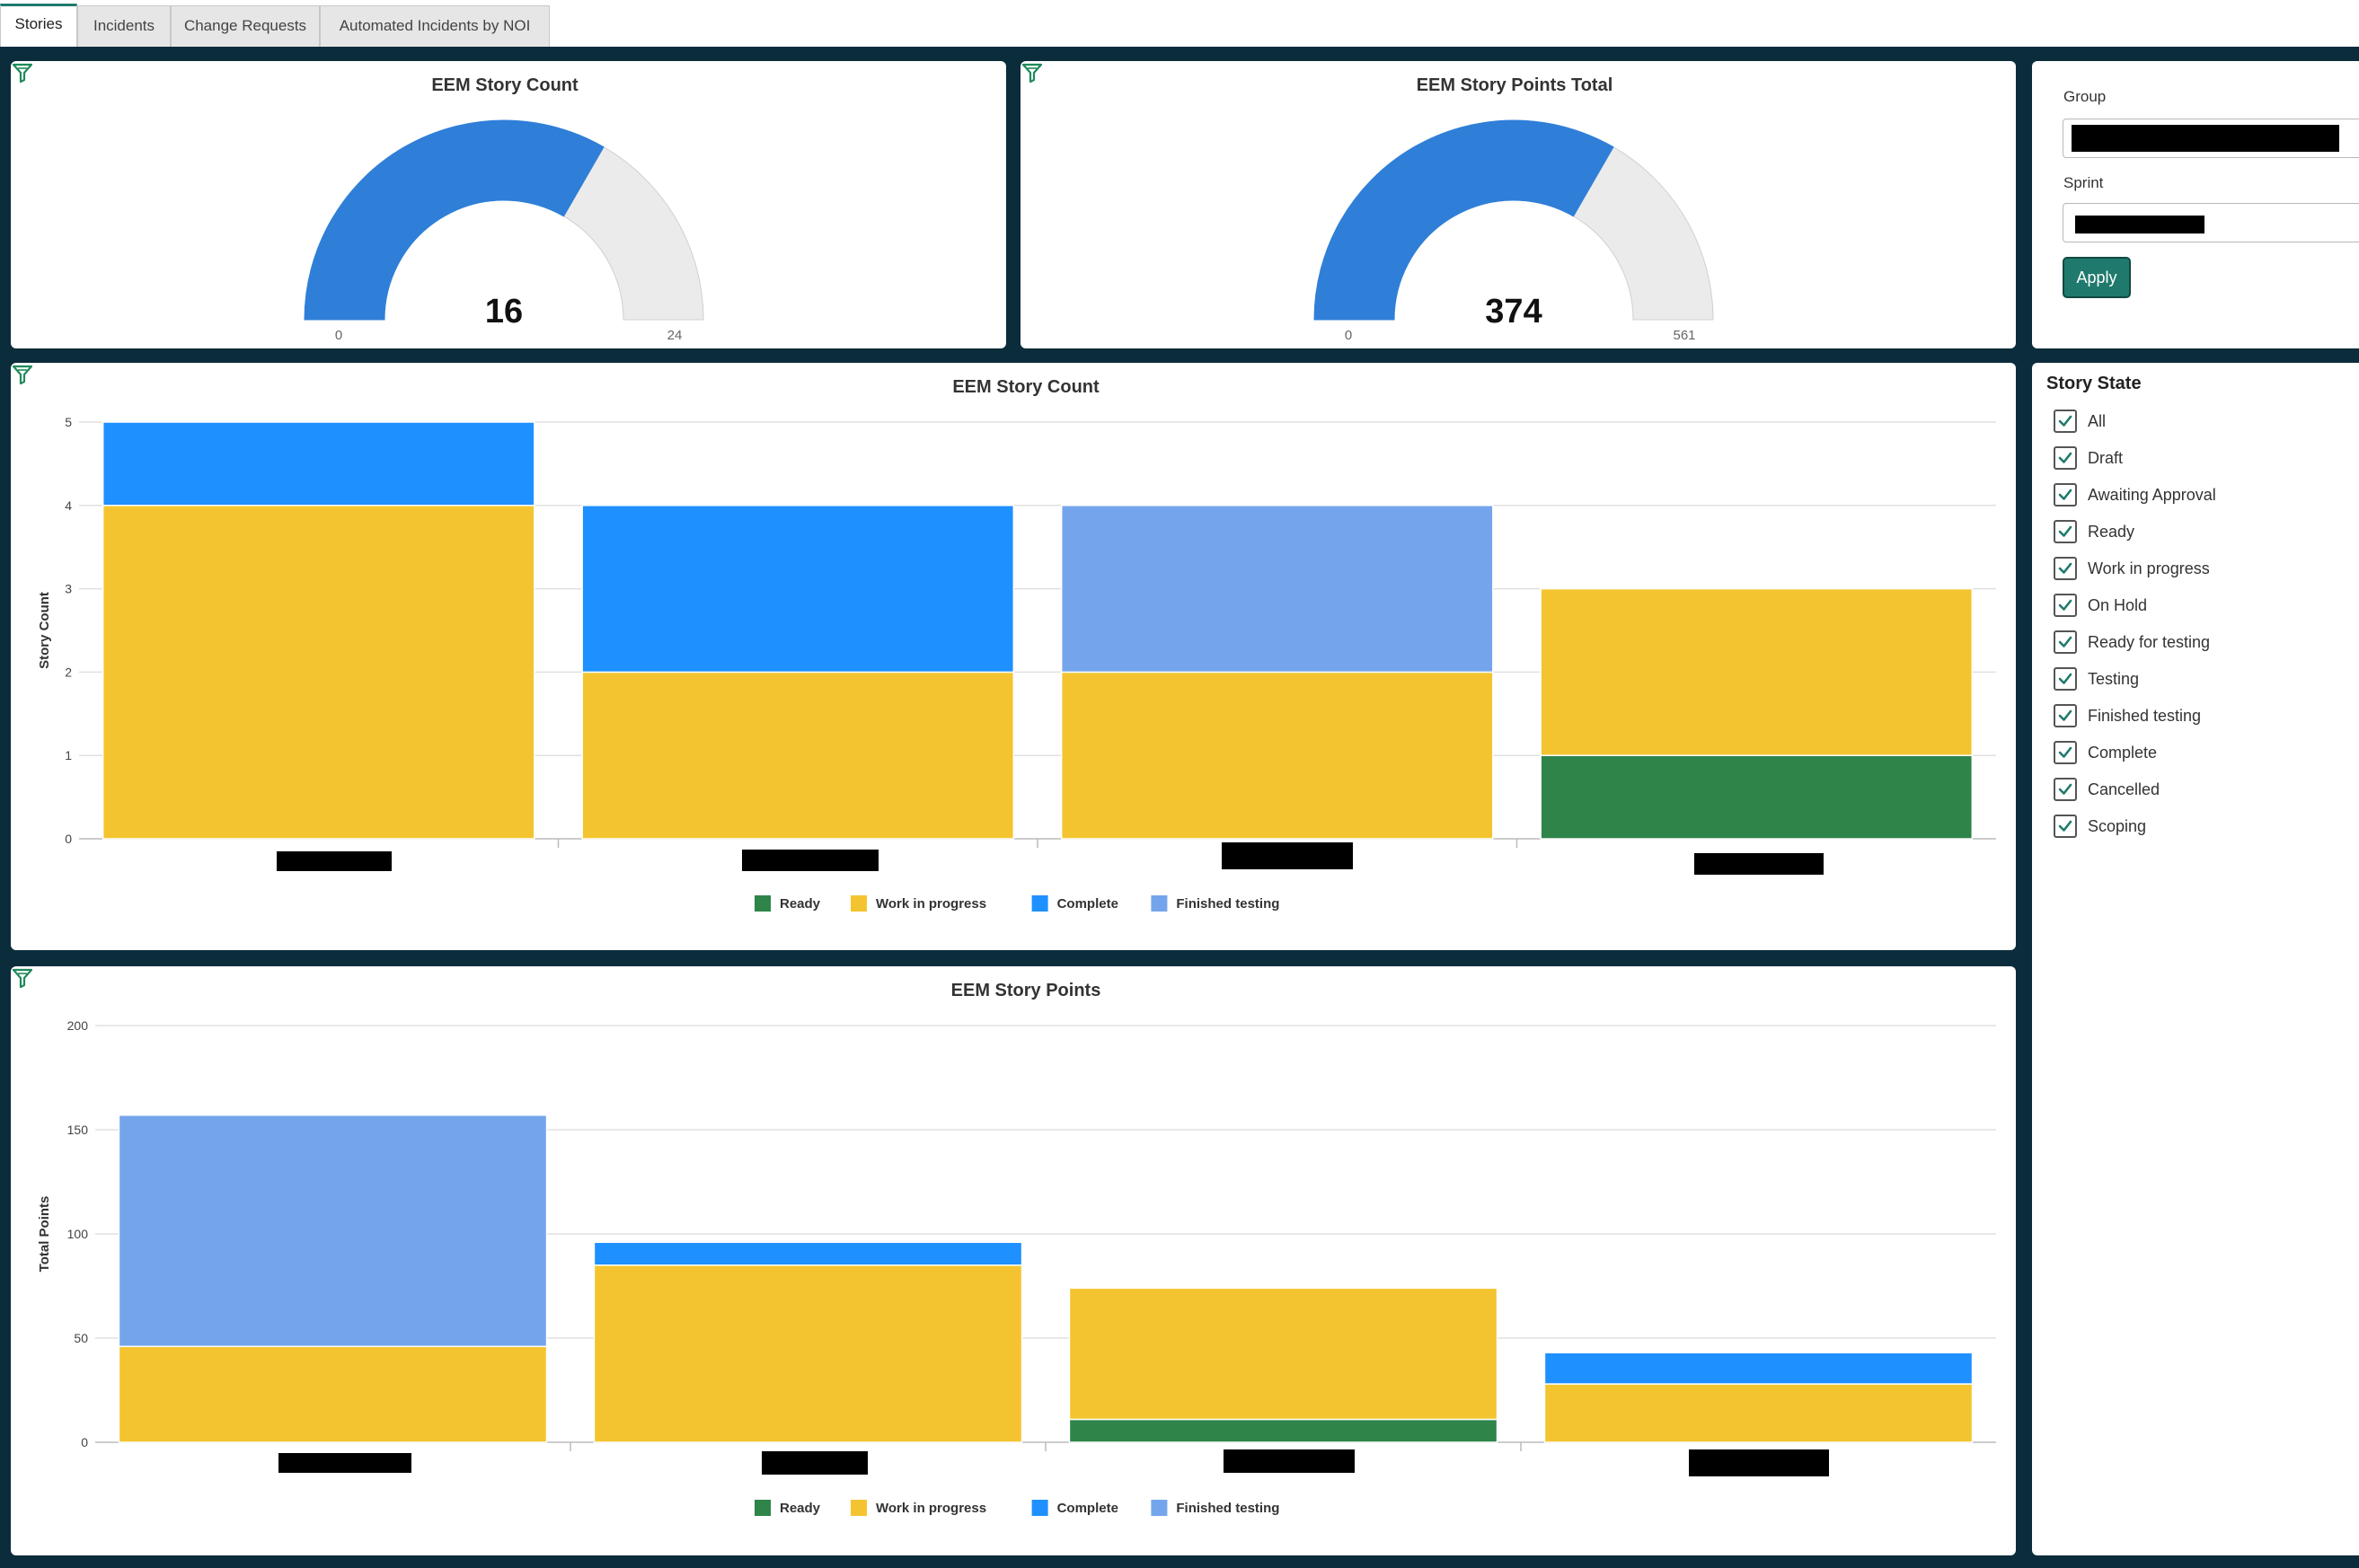  Describe the element at coordinates (2124, 789) in the screenshot. I see `story-state-label: Cancelled` at that location.